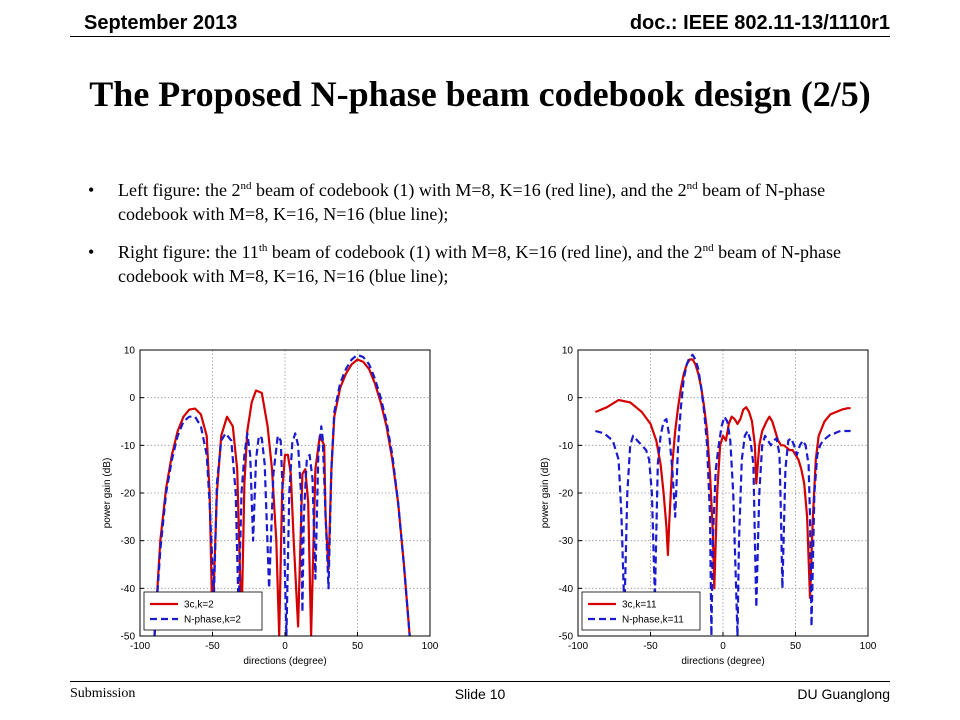 This screenshot has height=720, width=960. I want to click on left-y-tick-label: 10, so click(130, 351).